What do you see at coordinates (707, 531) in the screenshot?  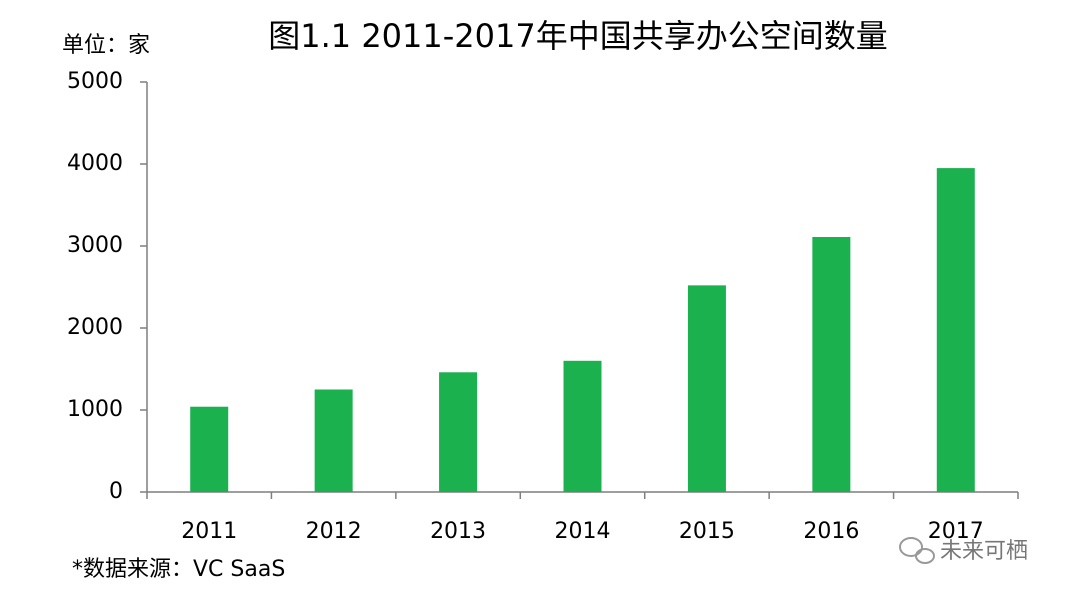 I see `x-tick-label: 2015` at bounding box center [707, 531].